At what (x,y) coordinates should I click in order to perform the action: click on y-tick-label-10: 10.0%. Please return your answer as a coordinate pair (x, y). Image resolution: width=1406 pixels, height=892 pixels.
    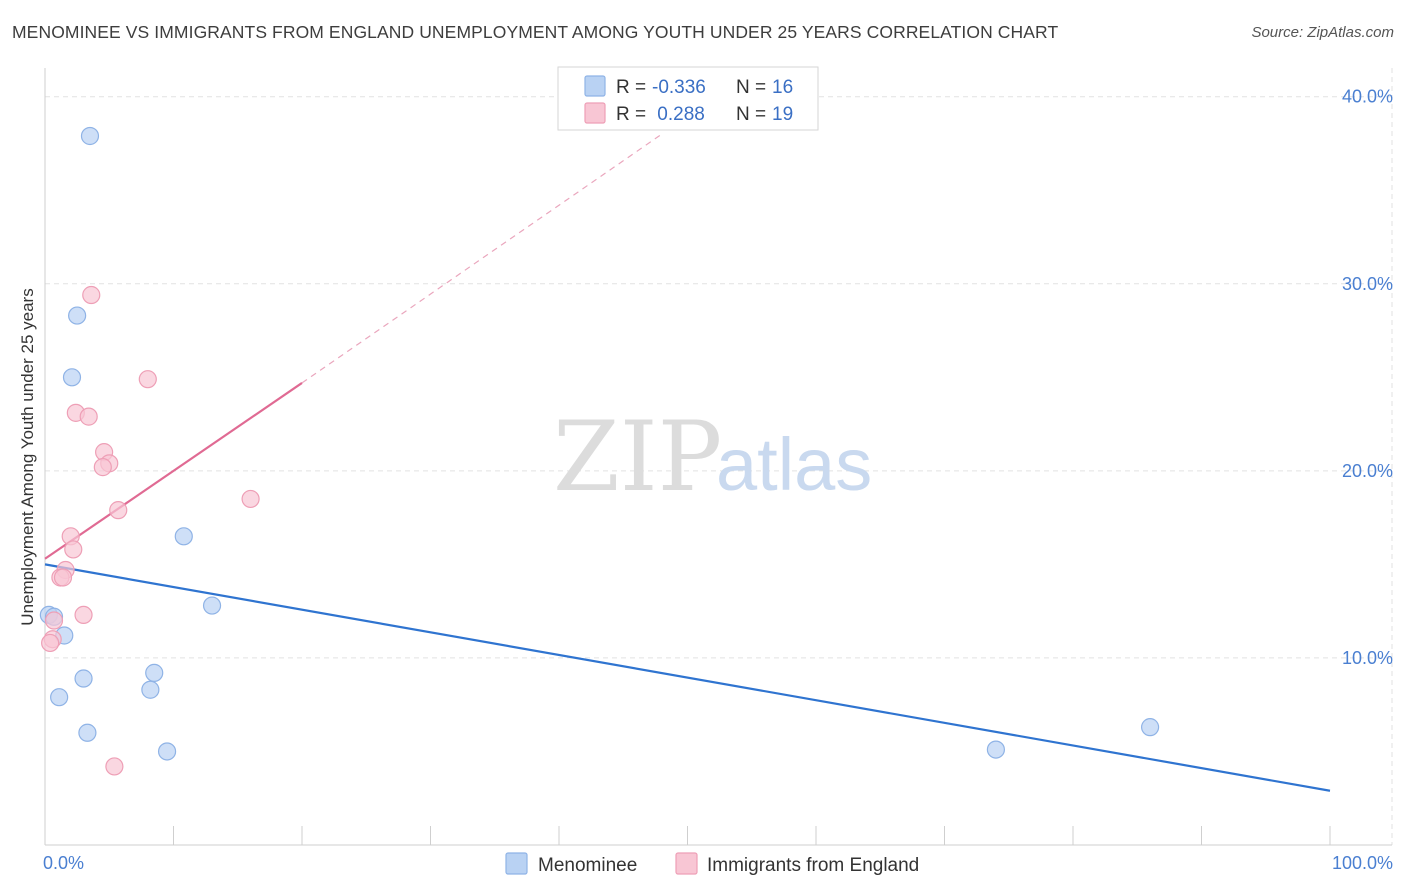
    Looking at the image, I should click on (1367, 658).